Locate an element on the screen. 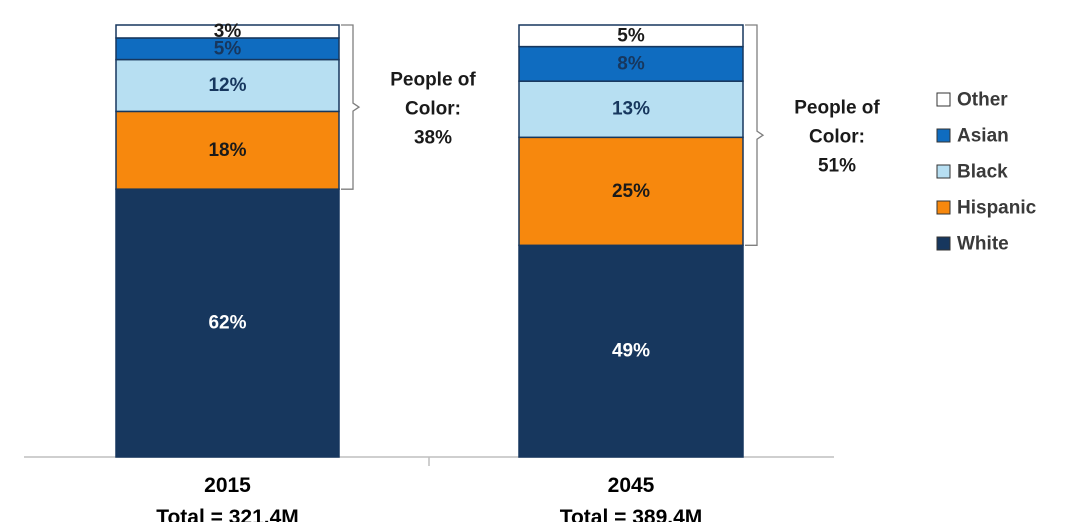  x-tick-label-2015: 2015 is located at coordinates (227, 485).